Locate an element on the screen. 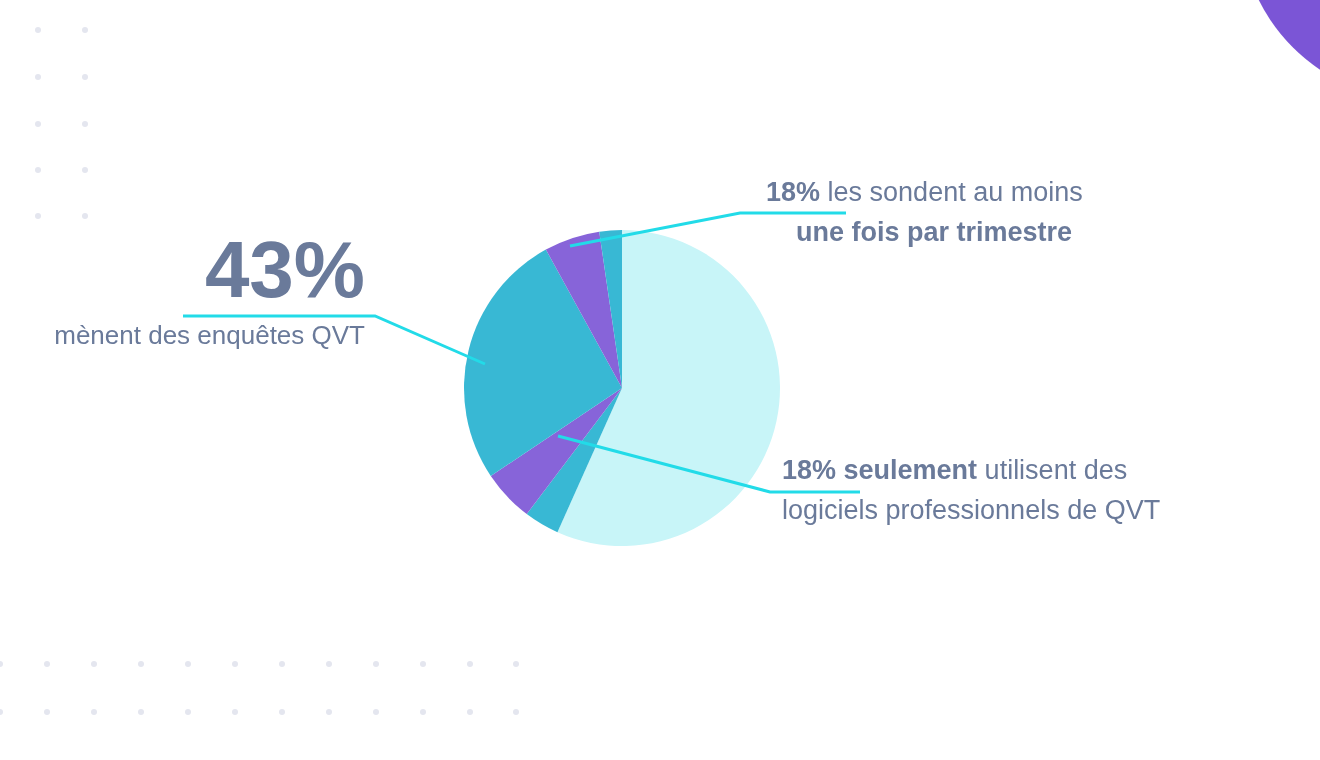 This screenshot has height=760, width=1320. text: logiciels professionnels de QVT is located at coordinates (972, 510).